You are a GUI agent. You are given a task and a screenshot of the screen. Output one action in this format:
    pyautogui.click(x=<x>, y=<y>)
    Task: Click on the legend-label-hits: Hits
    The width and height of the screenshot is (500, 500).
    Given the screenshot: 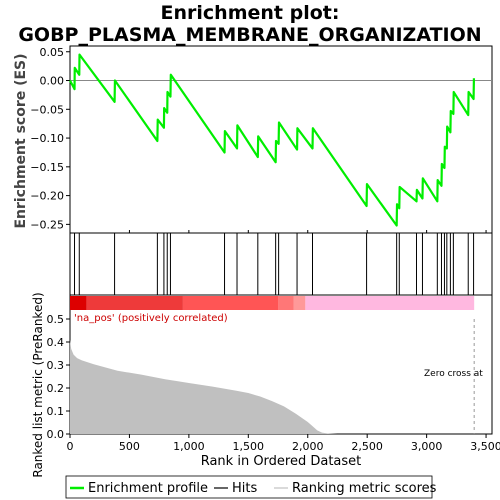 What is the action you would take?
    pyautogui.click(x=244, y=488)
    